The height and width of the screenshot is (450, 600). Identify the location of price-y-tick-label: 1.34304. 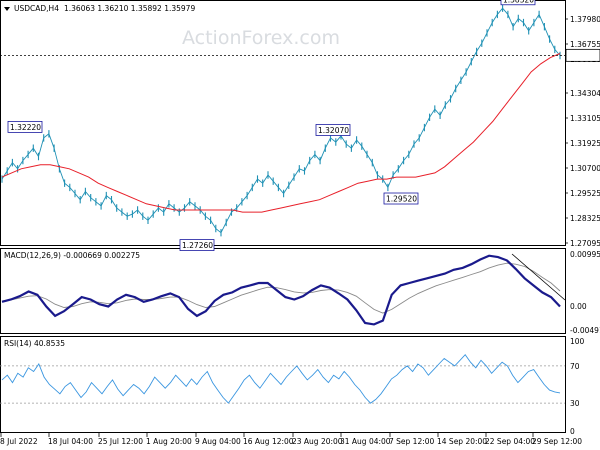
(585, 93).